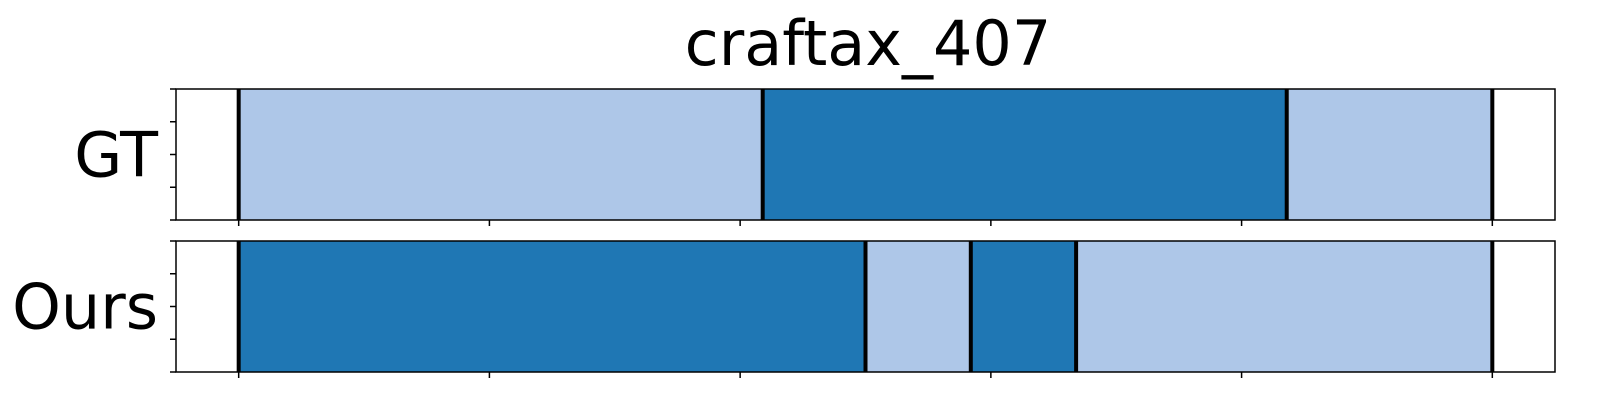  I want to click on row-label: GT, so click(116, 155).